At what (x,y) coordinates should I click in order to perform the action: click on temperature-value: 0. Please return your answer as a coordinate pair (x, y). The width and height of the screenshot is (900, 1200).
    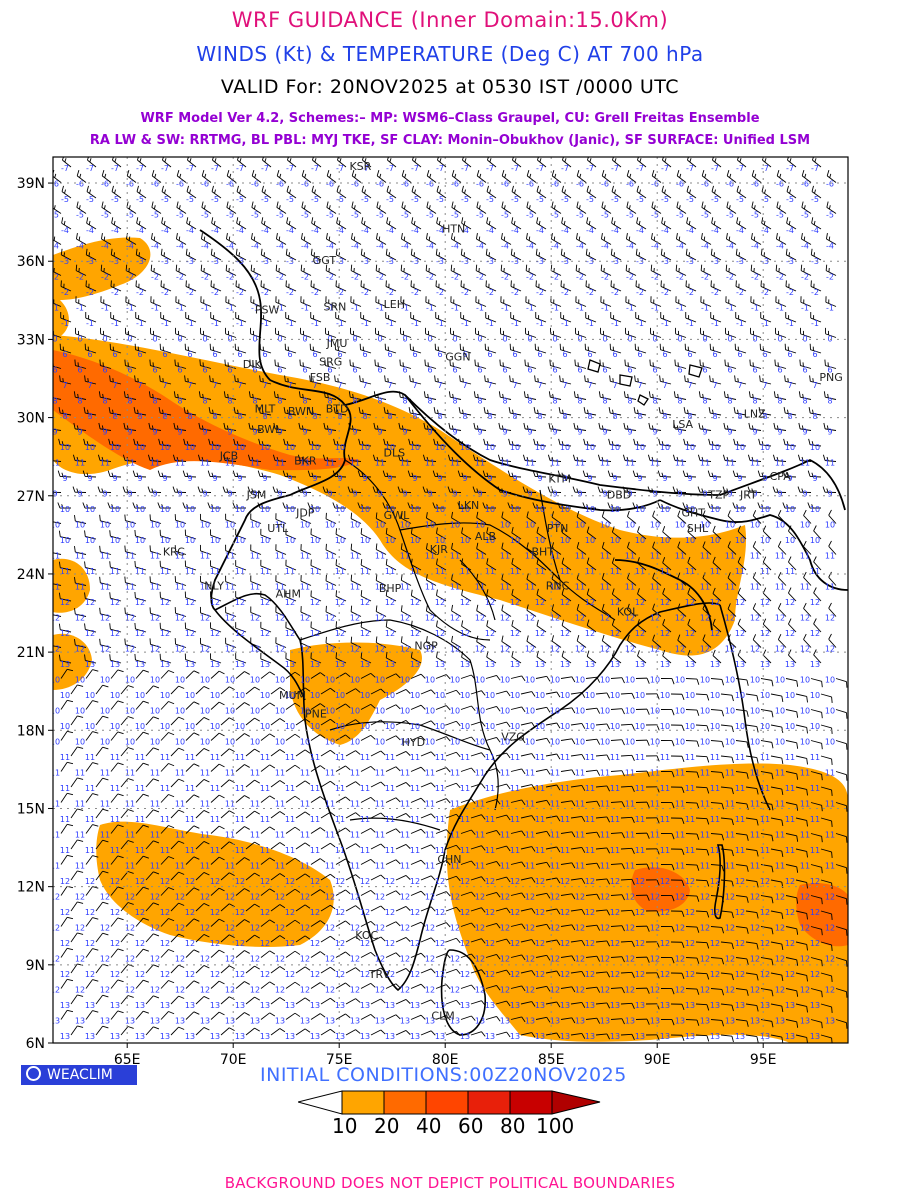
    Looking at the image, I should click on (379, 339).